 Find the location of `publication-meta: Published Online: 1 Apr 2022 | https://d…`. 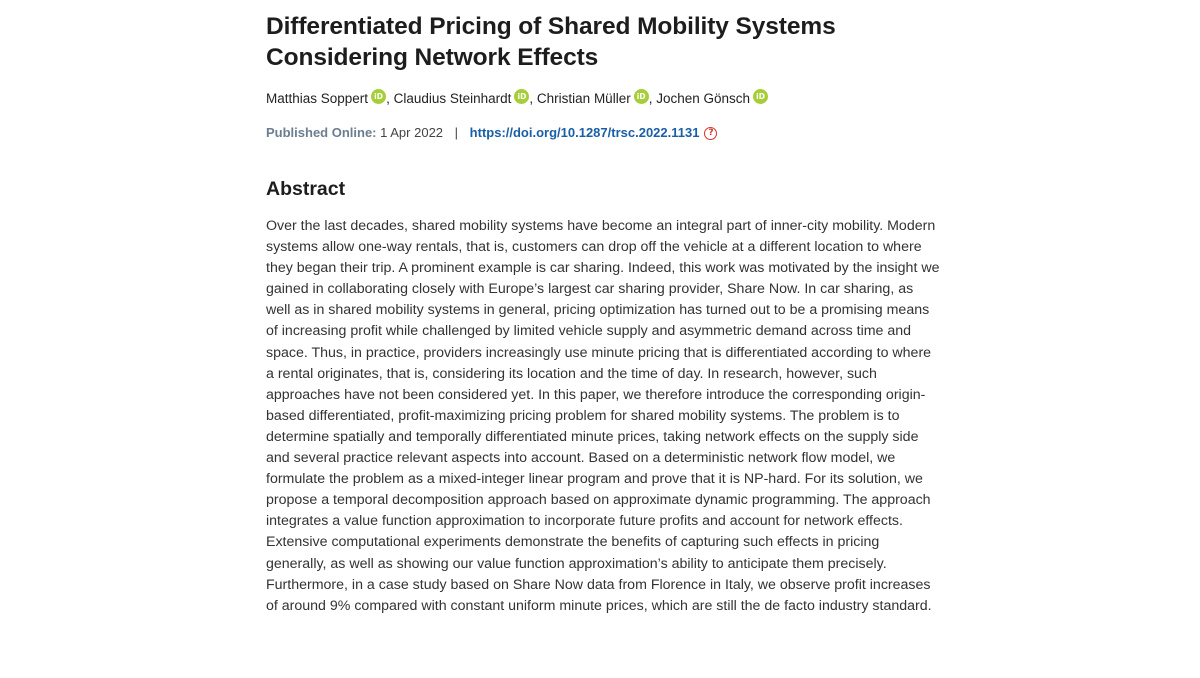

publication-meta: Published Online: 1 Apr 2022 | https://d… is located at coordinates (606, 133).